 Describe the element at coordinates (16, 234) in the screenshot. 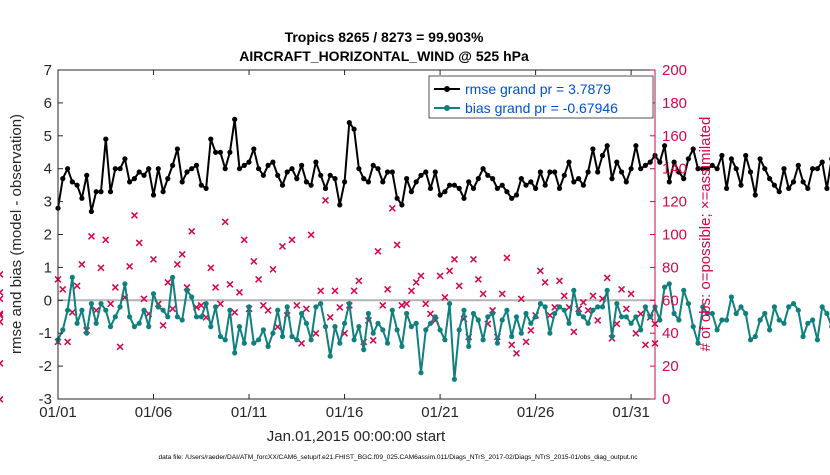

I see `y-axis-label-left: rmse and bias (model - observation)` at that location.